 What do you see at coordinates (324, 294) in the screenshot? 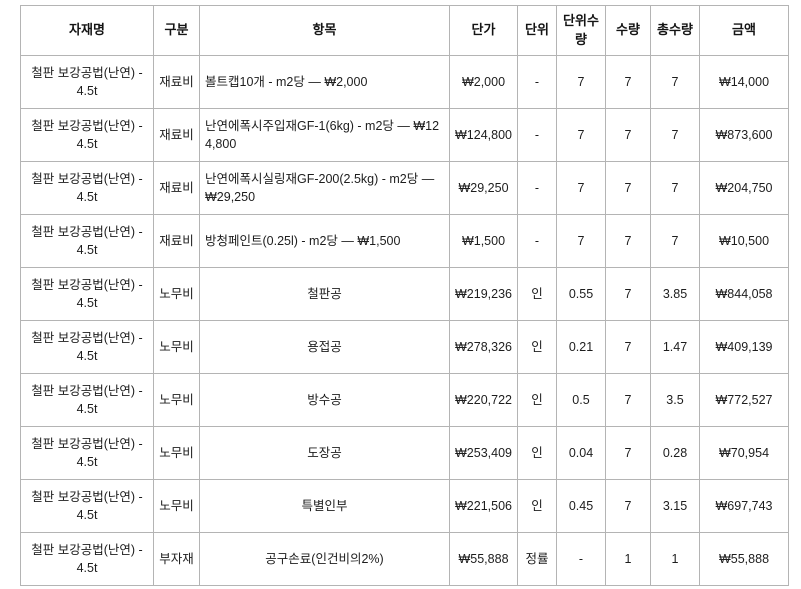
I see `cell-item: 철판공` at bounding box center [324, 294].